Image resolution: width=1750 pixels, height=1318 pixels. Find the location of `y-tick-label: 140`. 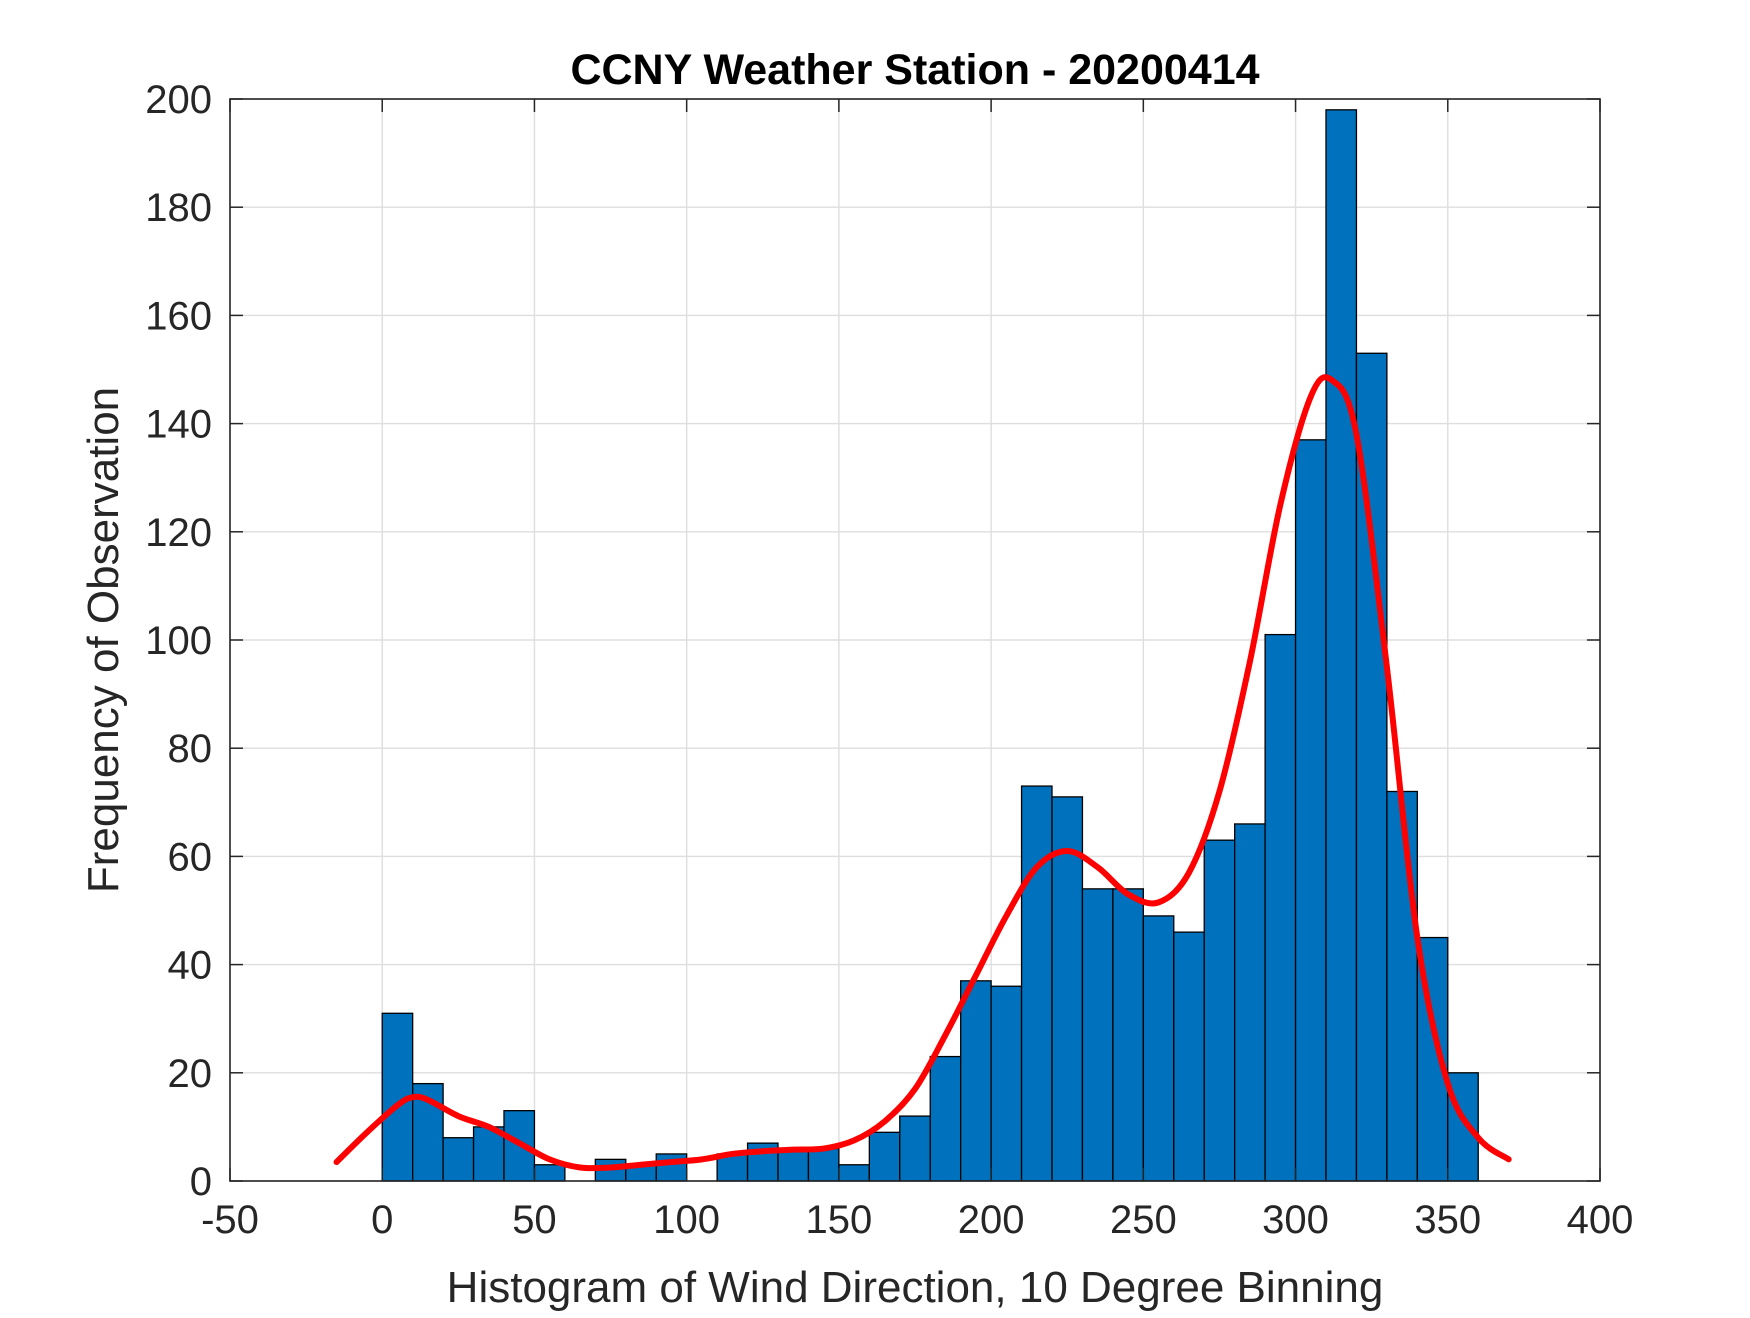

y-tick-label: 140 is located at coordinates (178, 425).